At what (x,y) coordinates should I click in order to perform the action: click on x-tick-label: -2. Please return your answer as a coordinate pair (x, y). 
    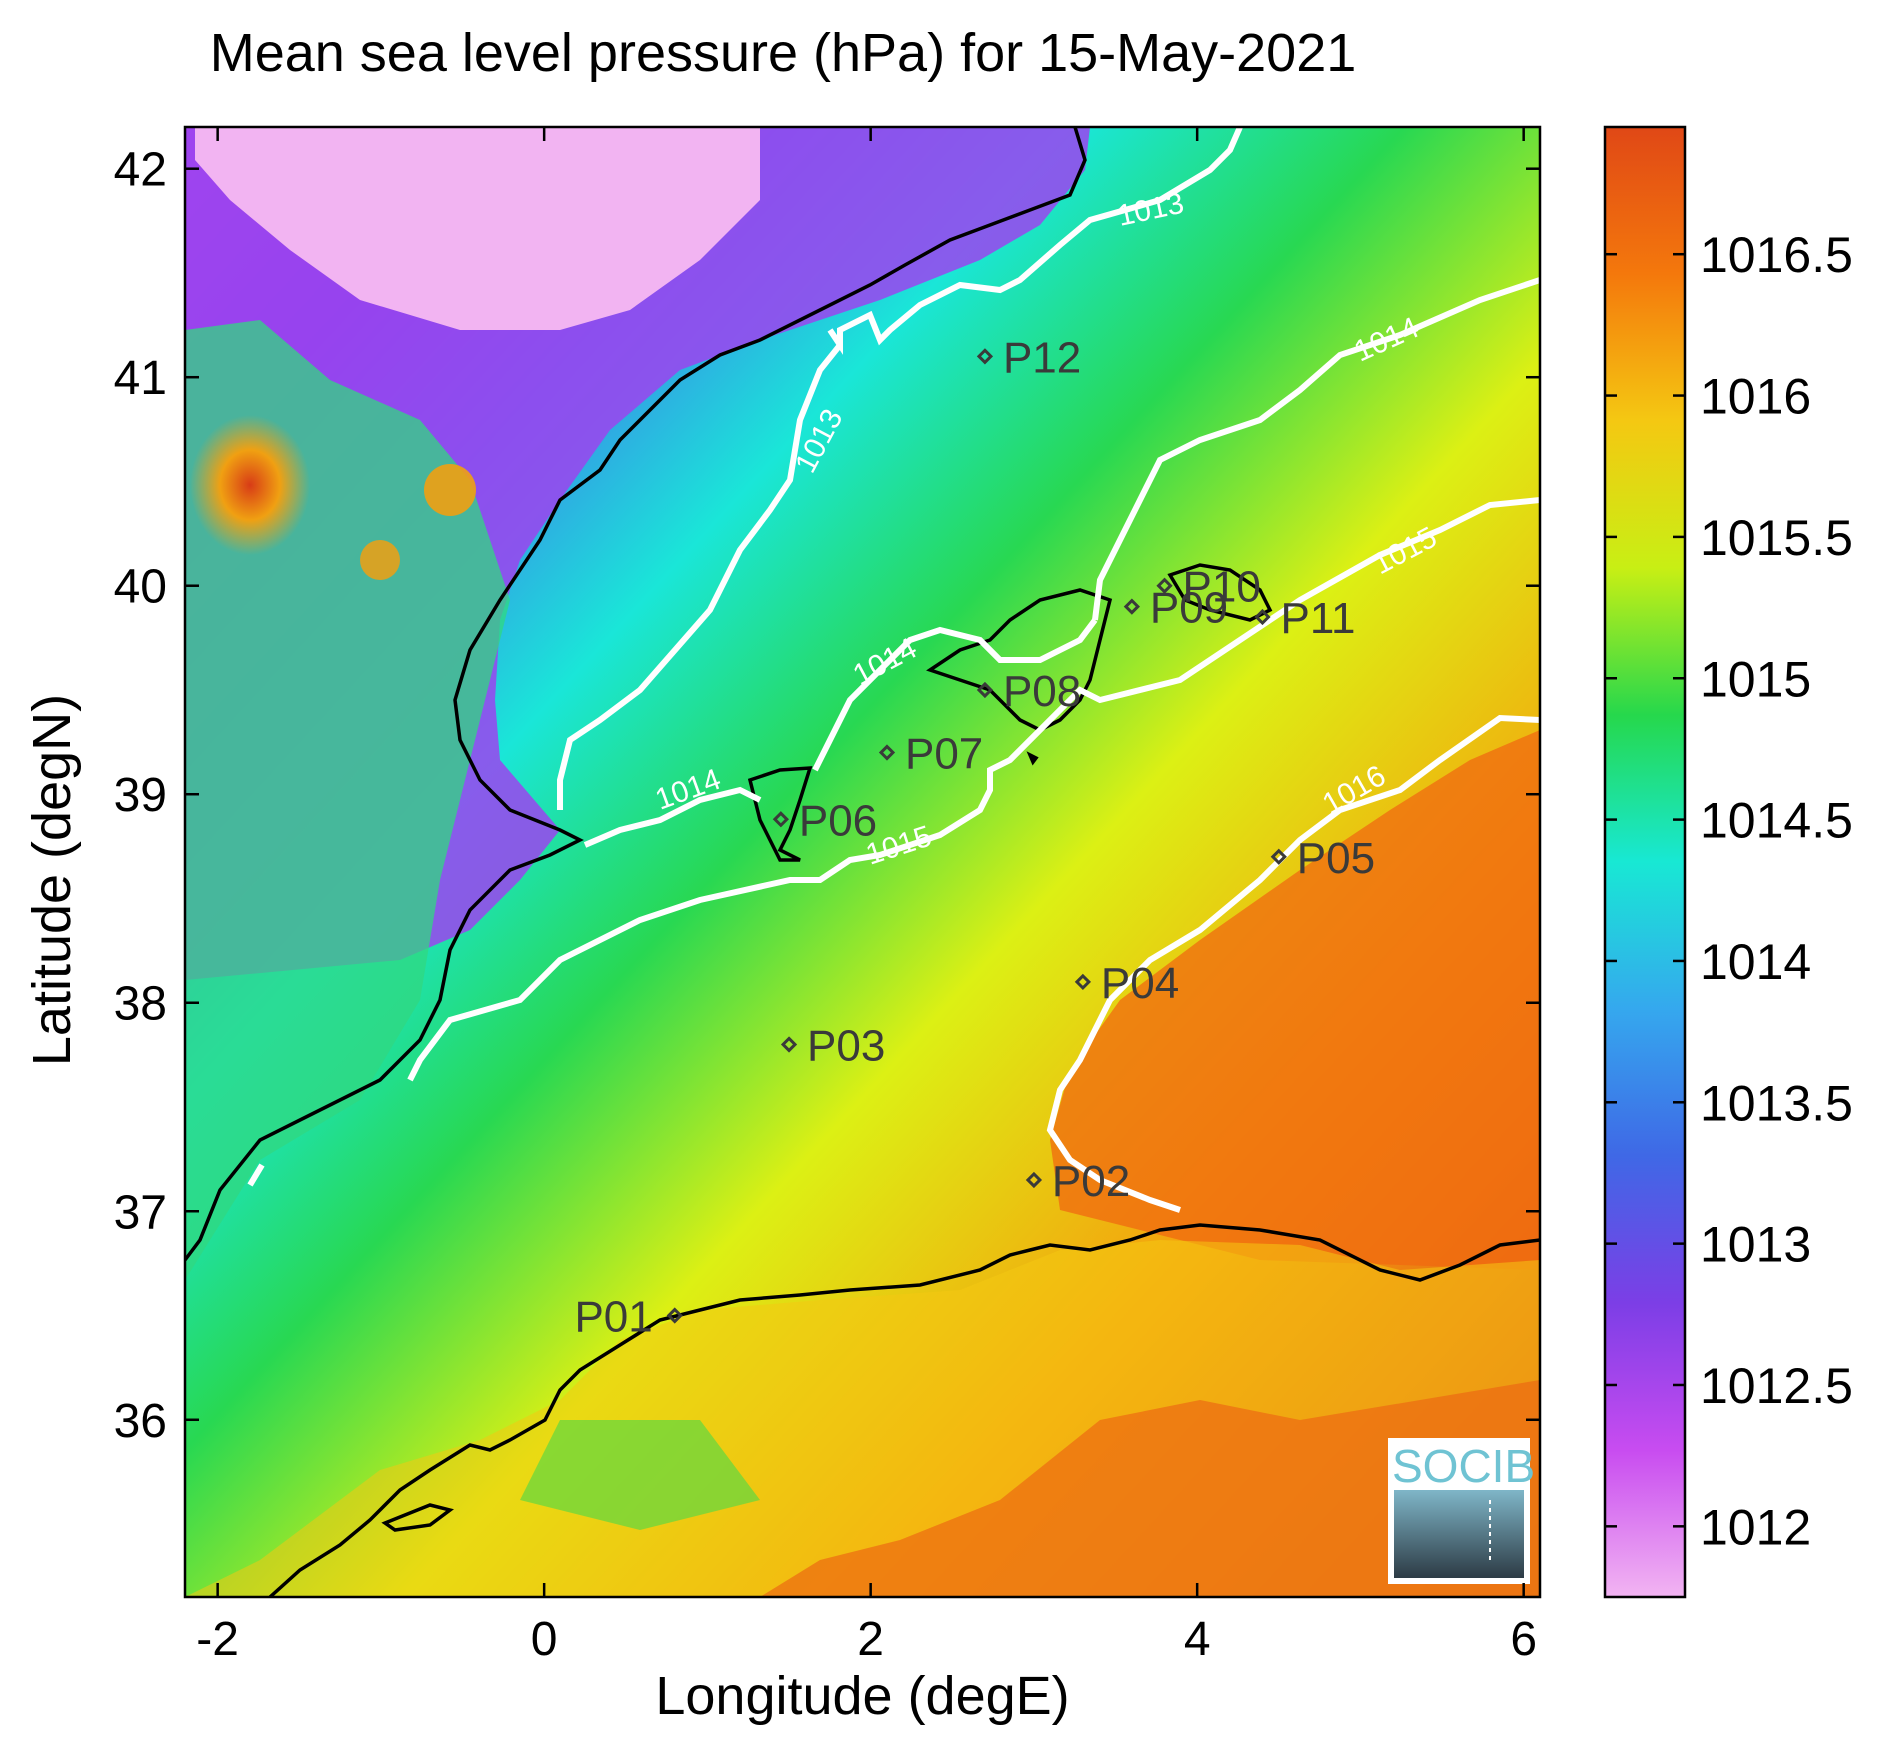
    Looking at the image, I should click on (217, 1639).